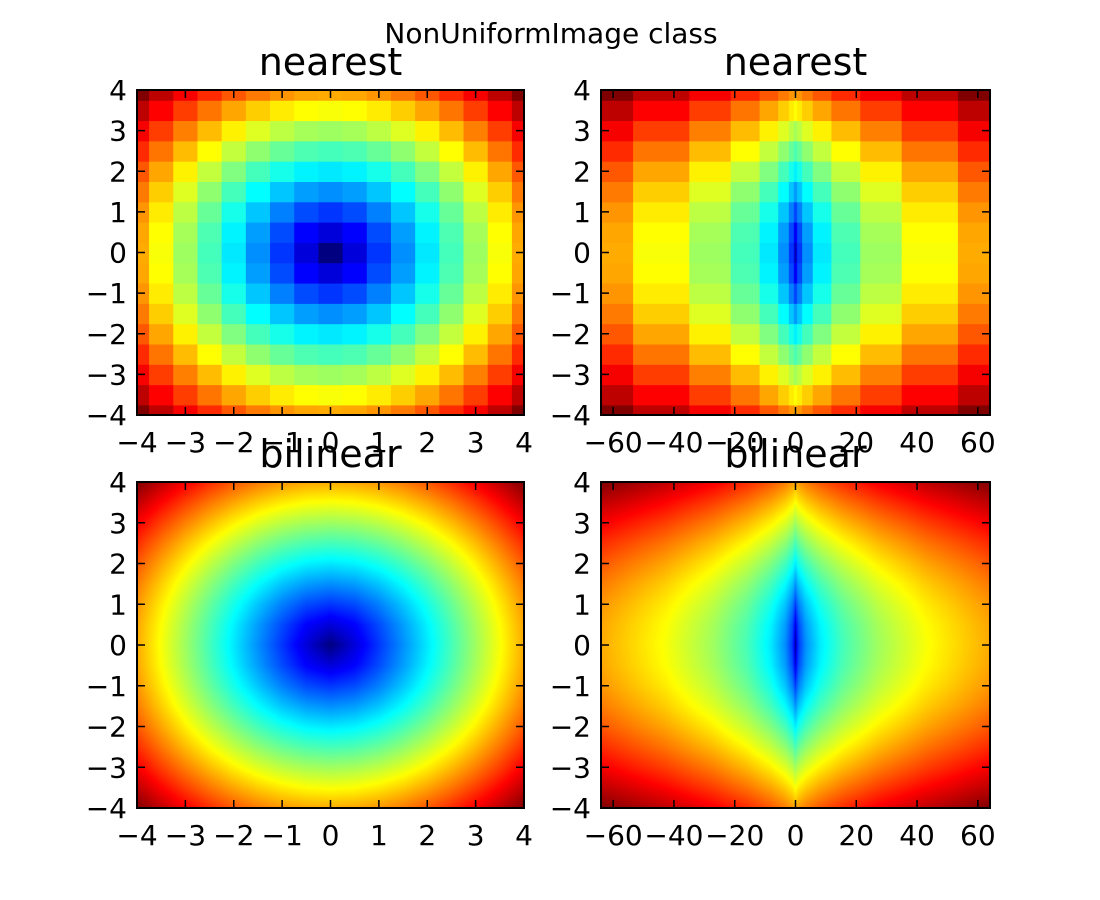 This screenshot has width=1100, height=900. What do you see at coordinates (570, 415) in the screenshot?
I see `y-tick-label: −4` at bounding box center [570, 415].